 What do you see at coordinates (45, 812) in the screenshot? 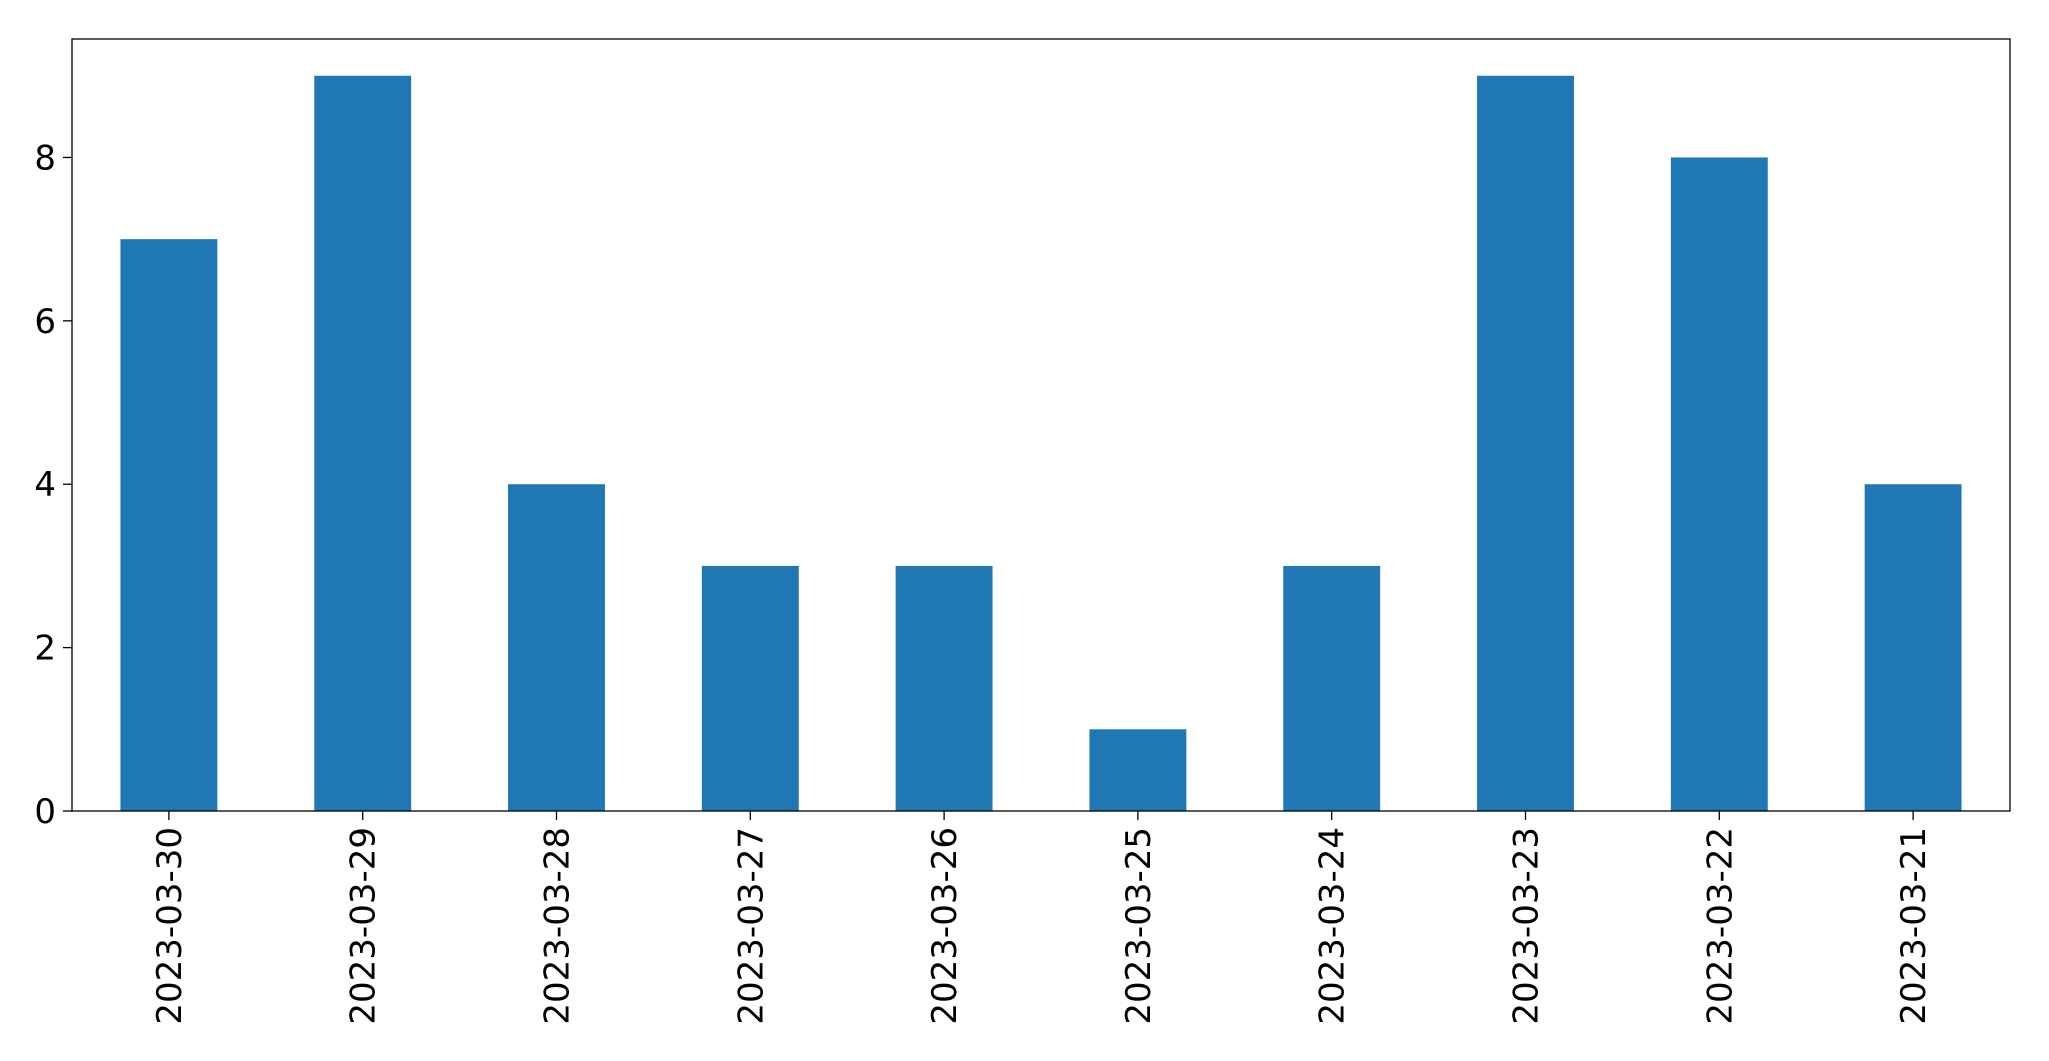
I see `y-tick-label: 0` at bounding box center [45, 812].